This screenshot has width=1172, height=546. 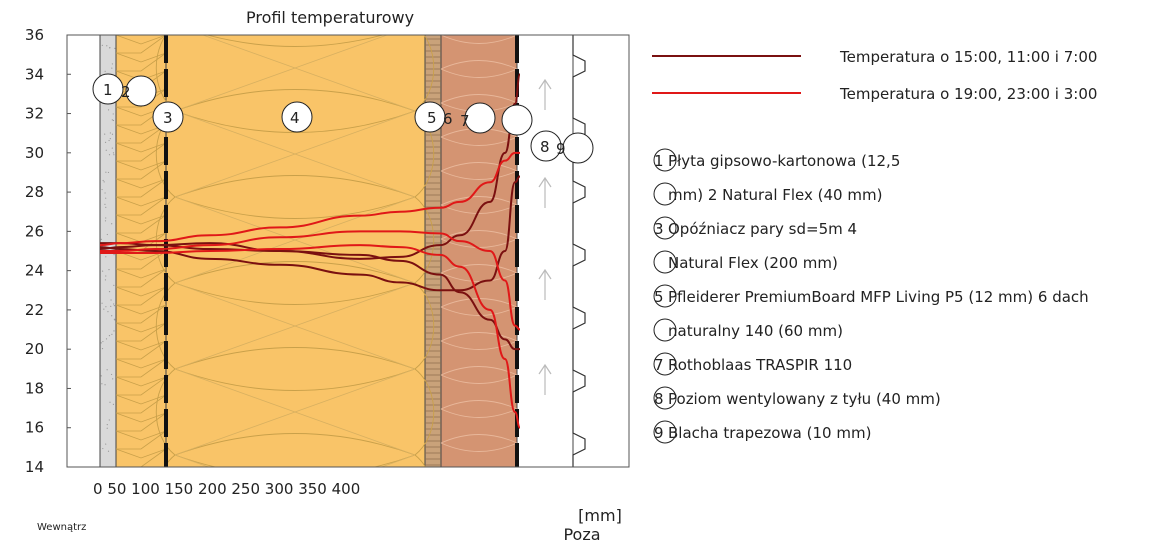 What do you see at coordinates (659, 229) in the screenshot?
I see `layer-key-number: 3` at bounding box center [659, 229].